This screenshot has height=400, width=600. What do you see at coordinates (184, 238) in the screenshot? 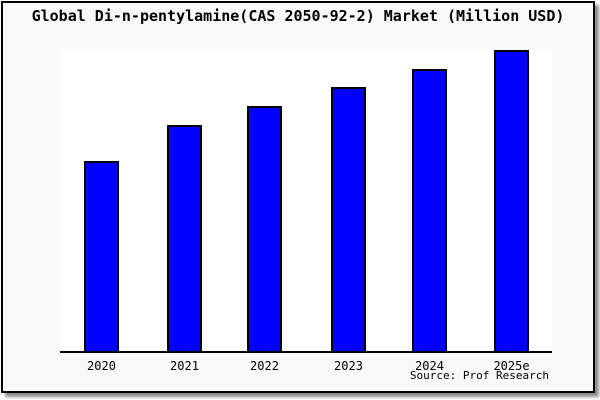
I see `bar-2021` at bounding box center [184, 238].